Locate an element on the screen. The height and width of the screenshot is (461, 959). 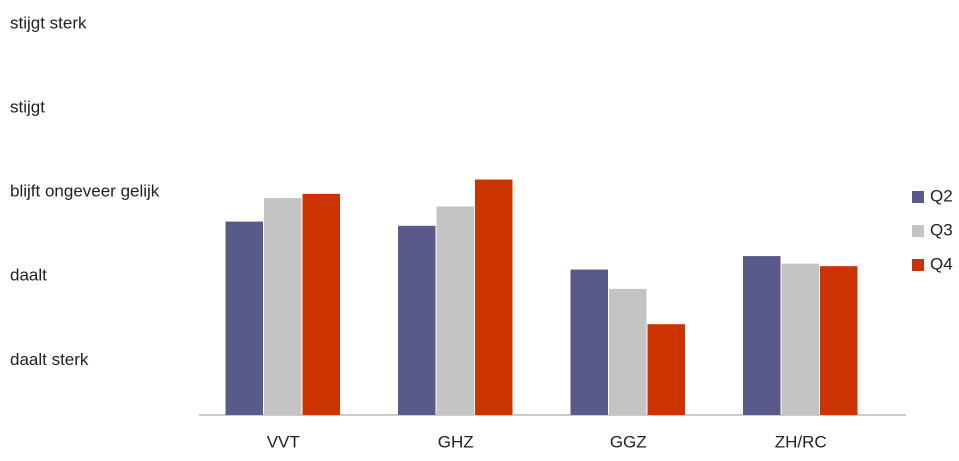
x-tick-label: ZH/RC is located at coordinates (801, 441).